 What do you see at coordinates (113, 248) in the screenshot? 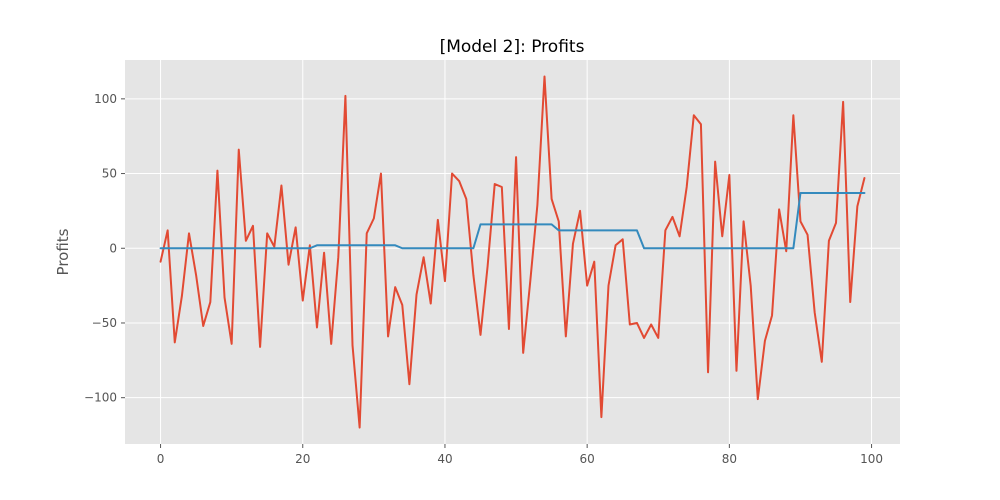
I see `y-tick-label: 0` at bounding box center [113, 248].